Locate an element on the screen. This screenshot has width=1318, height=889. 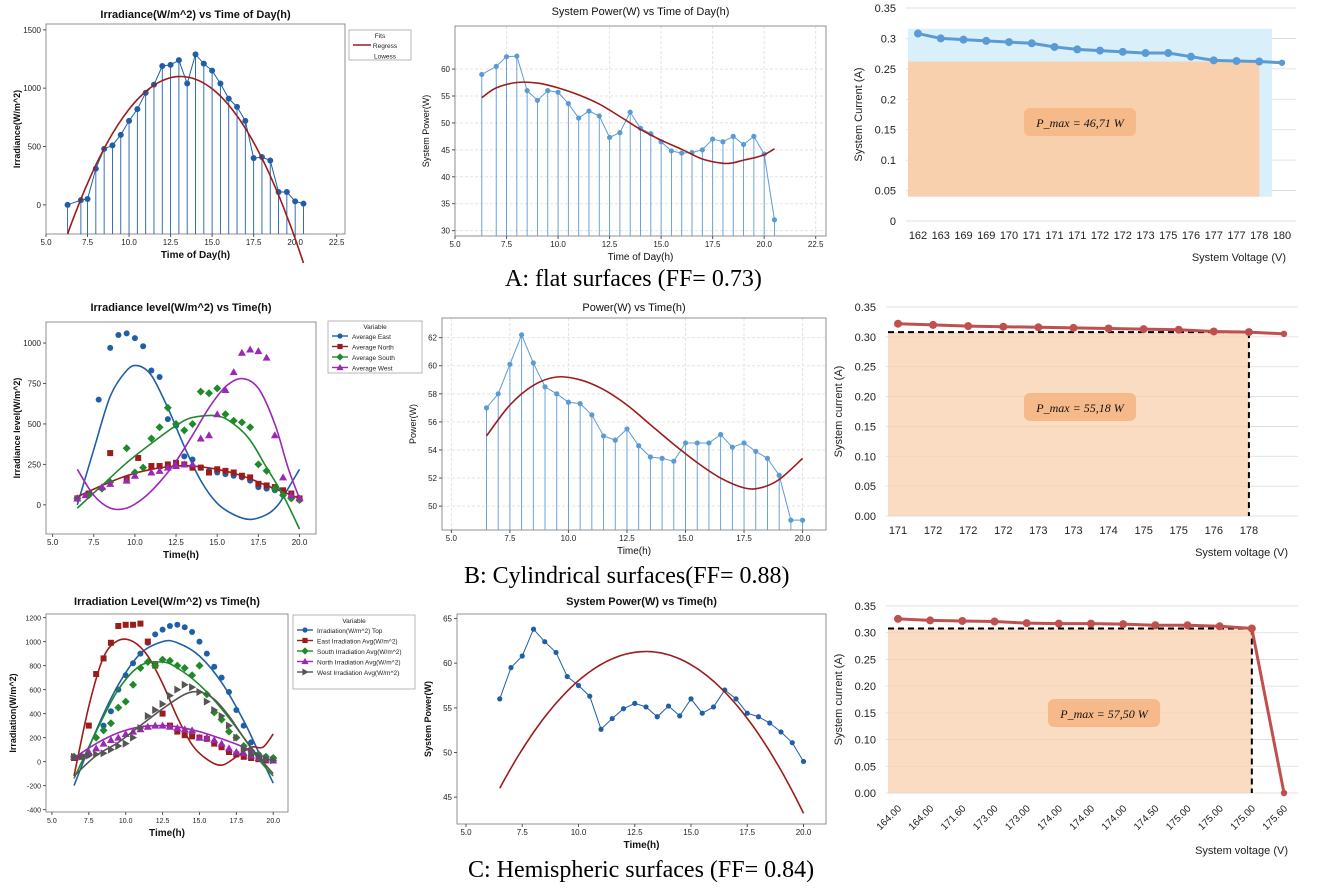
plot-frame is located at coordinates (641, 719).